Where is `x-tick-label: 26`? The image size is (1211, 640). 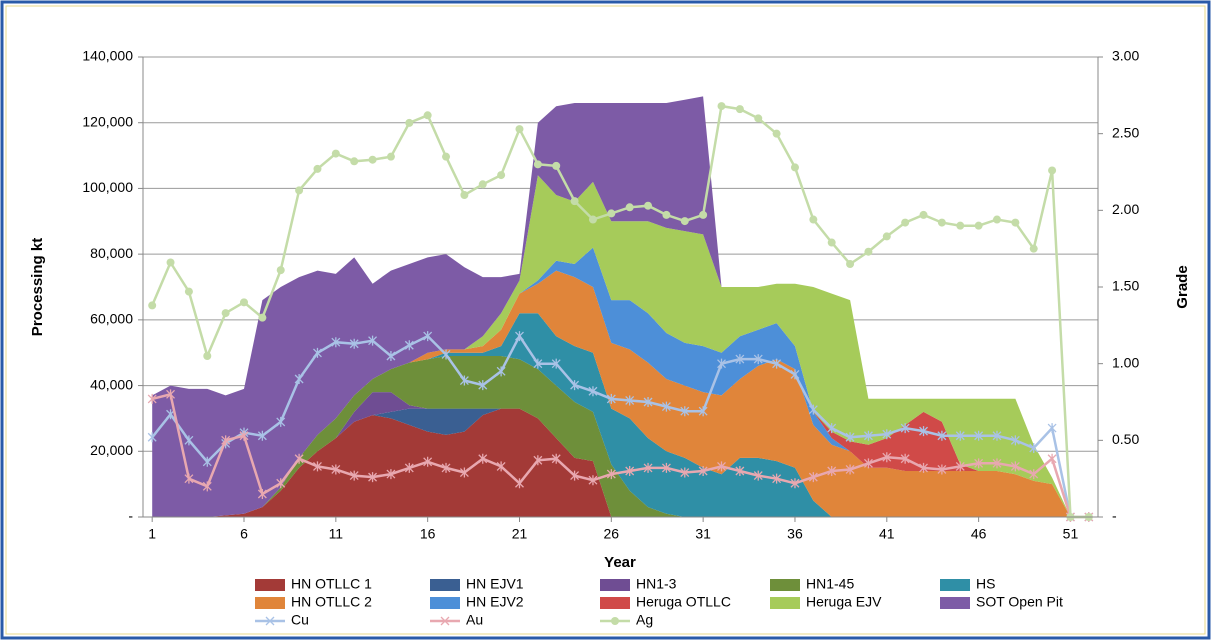 x-tick-label: 26 is located at coordinates (612, 534).